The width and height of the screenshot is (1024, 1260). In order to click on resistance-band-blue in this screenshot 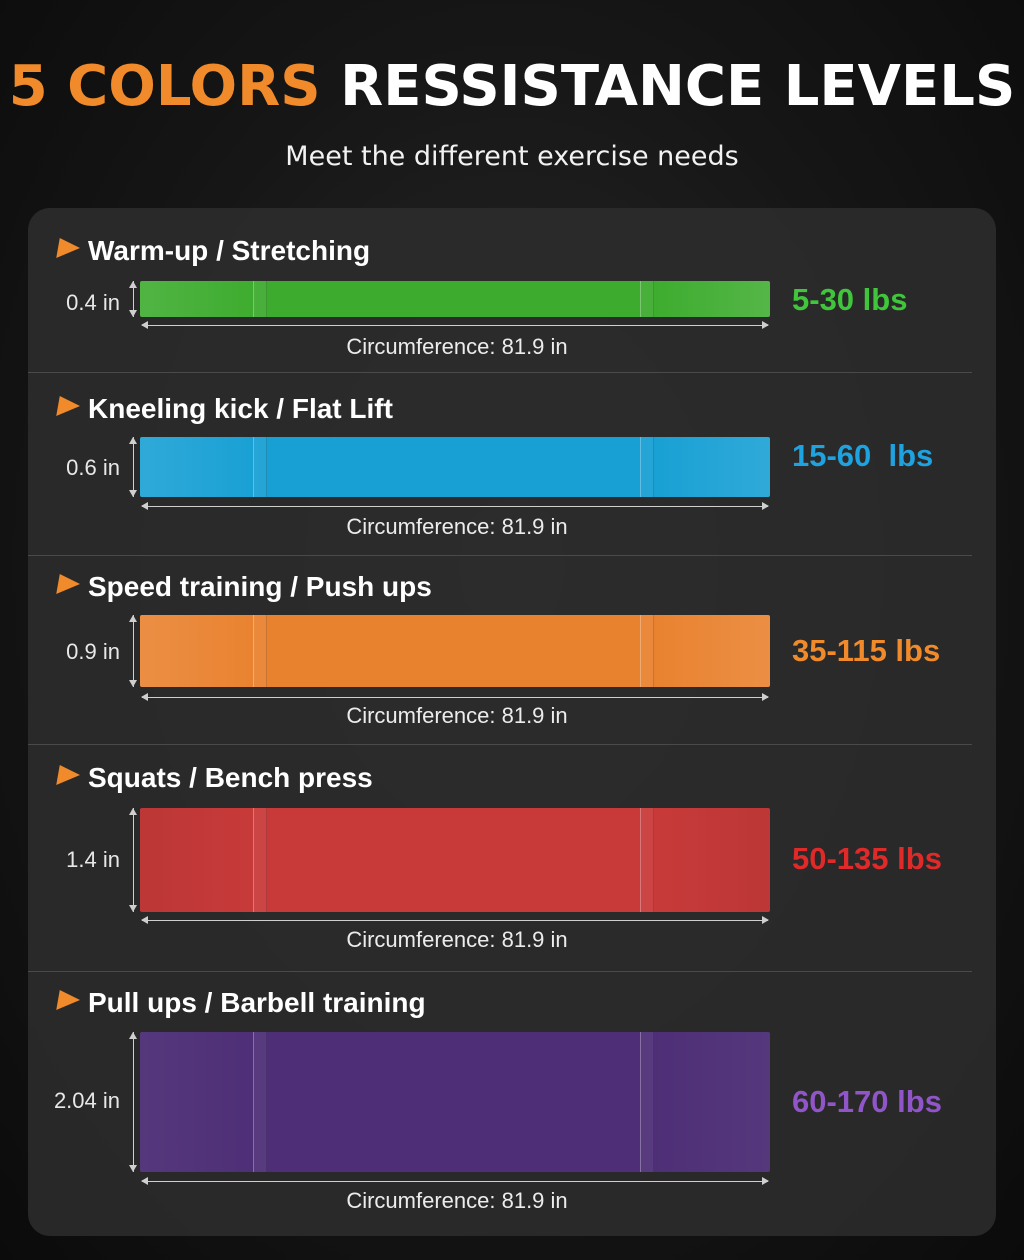, I will do `click(455, 467)`.